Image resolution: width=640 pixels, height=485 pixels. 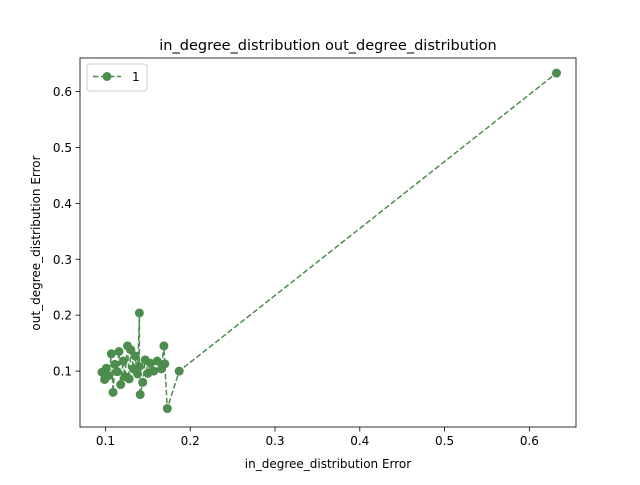 What do you see at coordinates (190, 441) in the screenshot?
I see `x-tick-label: 0.2` at bounding box center [190, 441].